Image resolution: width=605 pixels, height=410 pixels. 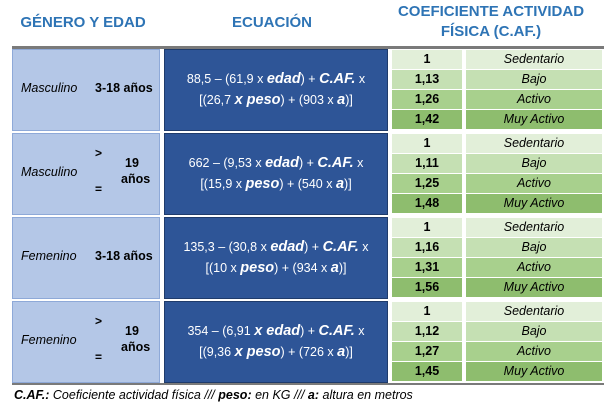 What do you see at coordinates (308, 384) in the screenshot?
I see `bottom-rule` at bounding box center [308, 384].